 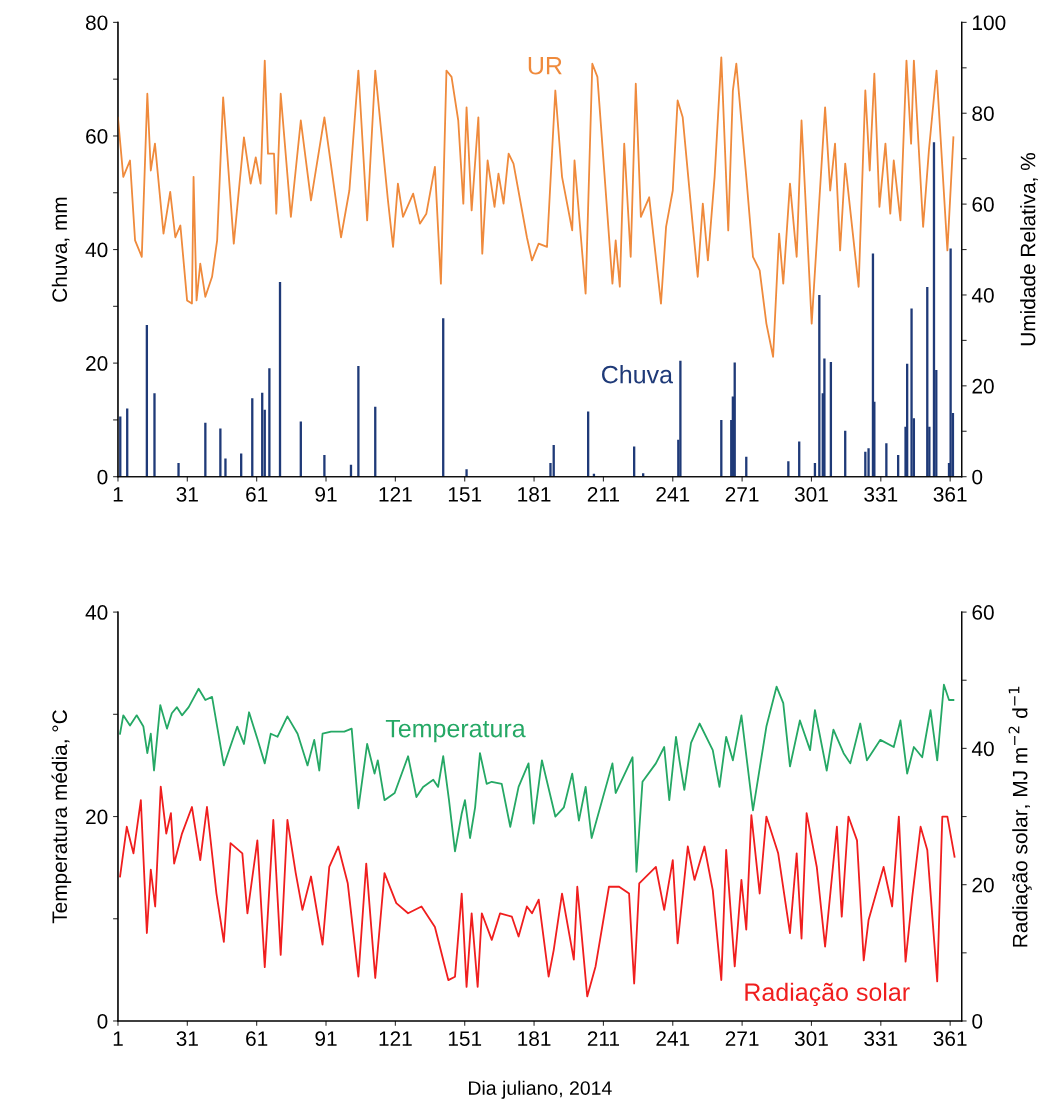 What do you see at coordinates (97, 136) in the screenshot?
I see `y-tick-label: 60` at bounding box center [97, 136].